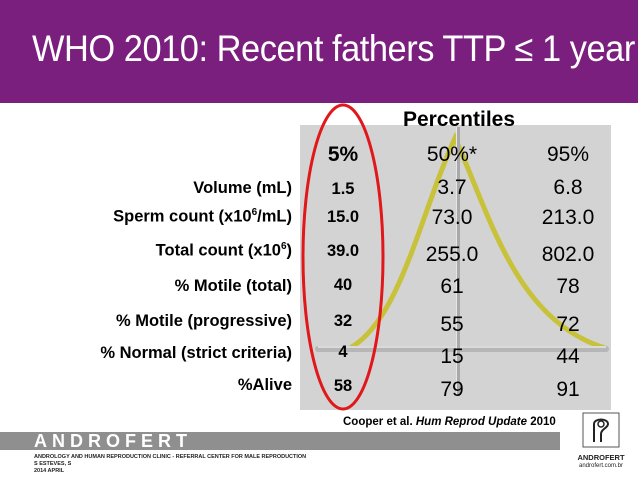 The width and height of the screenshot is (638, 479). Describe the element at coordinates (452, 154) in the screenshot. I see `col-header-50th: 50%*` at that location.